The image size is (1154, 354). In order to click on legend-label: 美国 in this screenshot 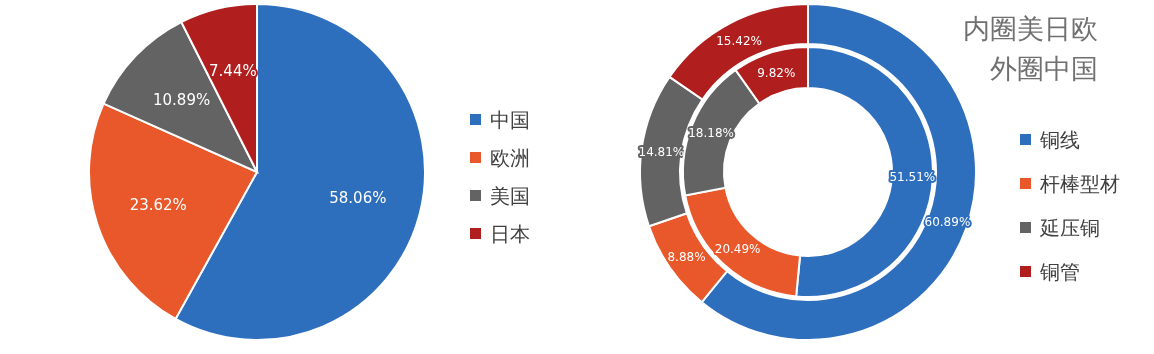, I will do `click(510, 196)`.